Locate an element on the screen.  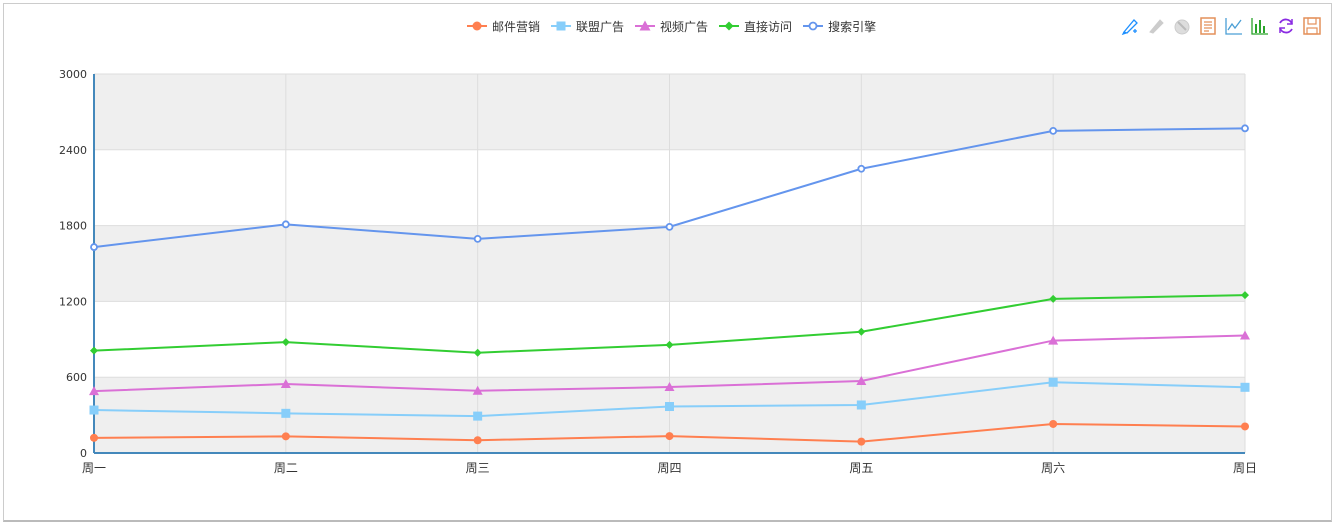
legend-label: 联盟广告 is located at coordinates (600, 26).